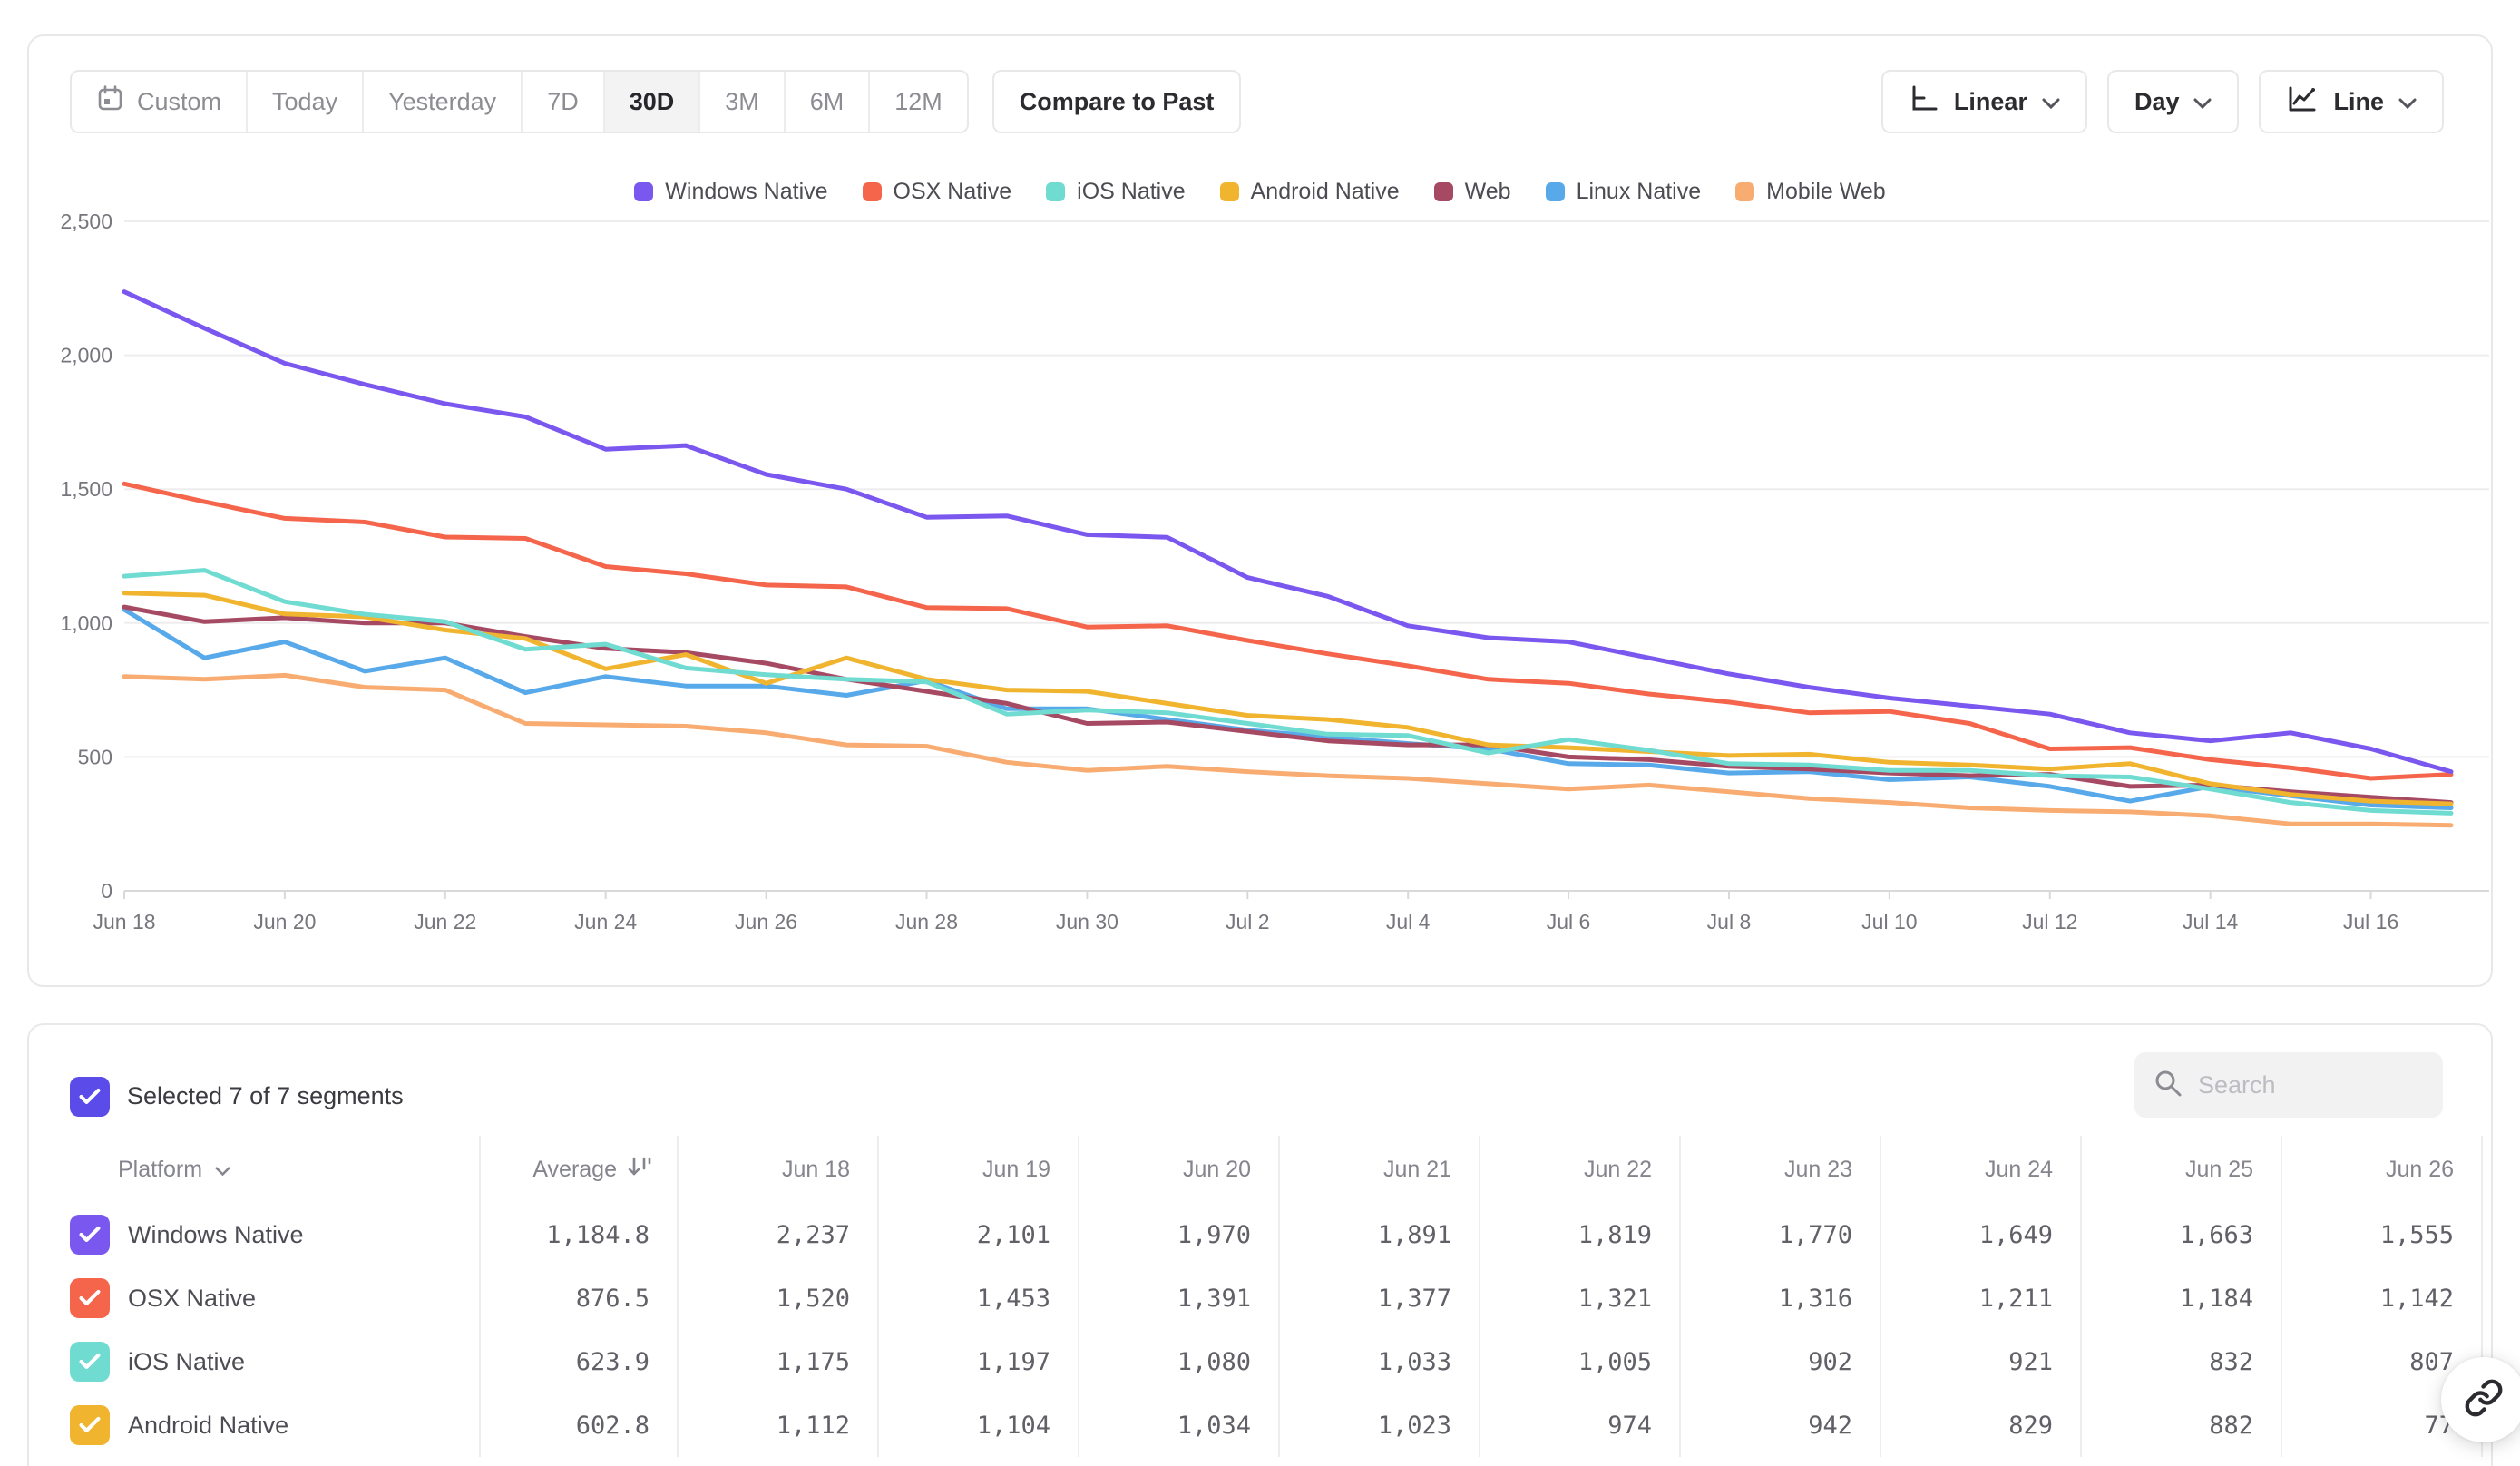 This screenshot has height=1466, width=2520. What do you see at coordinates (90, 1235) in the screenshot?
I see `segment-checkbox-windows-native` at bounding box center [90, 1235].